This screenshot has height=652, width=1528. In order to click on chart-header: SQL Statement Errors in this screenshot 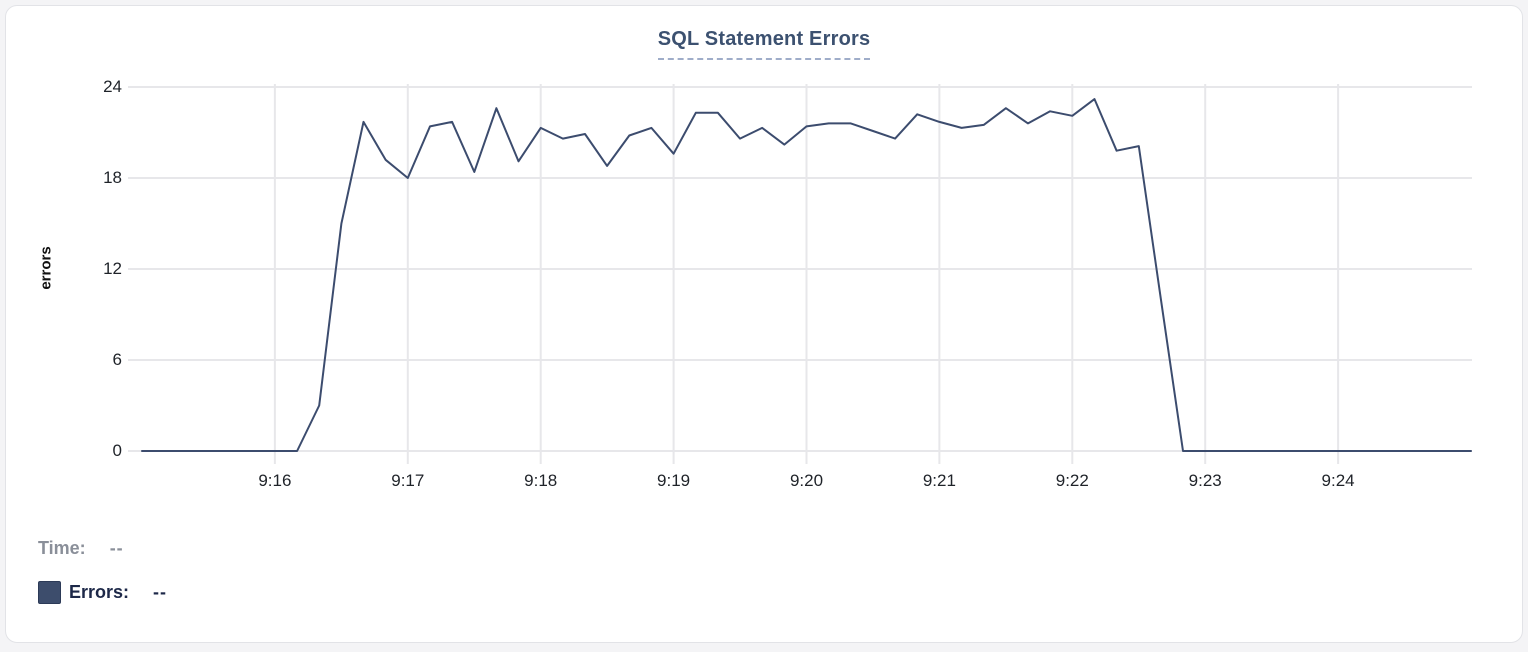, I will do `click(764, 44)`.